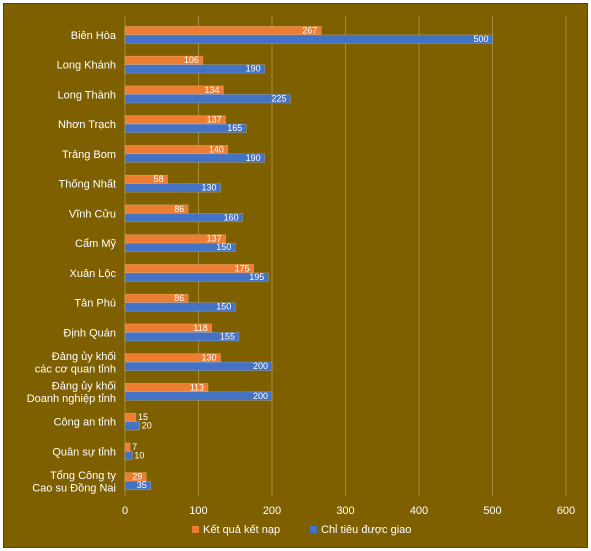 Image resolution: width=591 pixels, height=551 pixels. What do you see at coordinates (94, 36) in the screenshot?
I see `category-label: Biên Hòa` at bounding box center [94, 36].